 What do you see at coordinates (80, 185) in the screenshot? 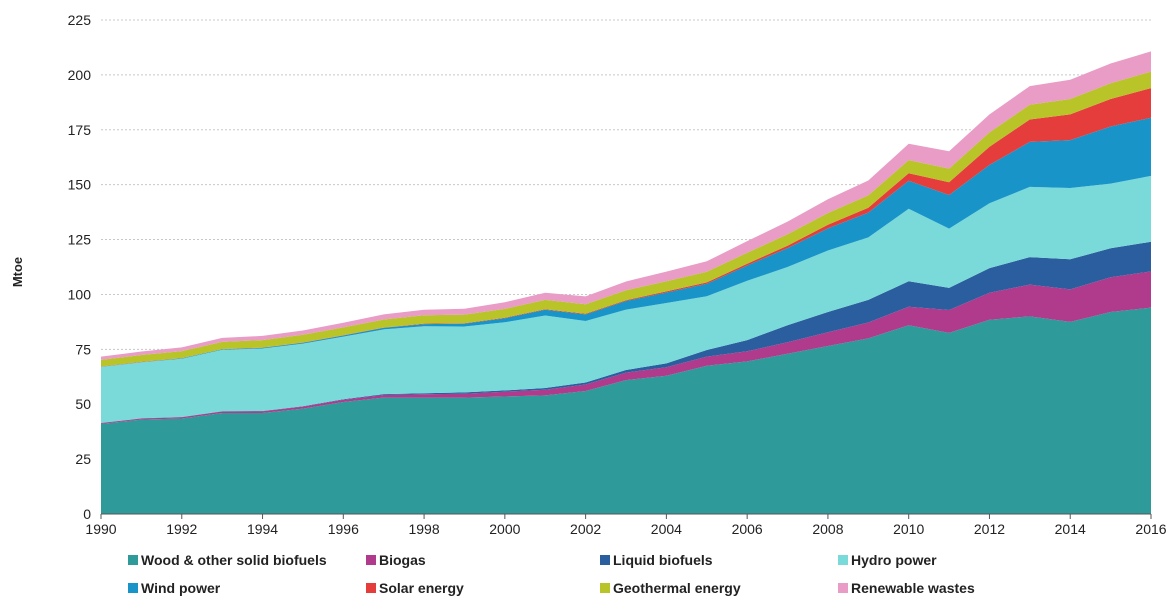
I see `y-tick-label: 150` at bounding box center [80, 185].